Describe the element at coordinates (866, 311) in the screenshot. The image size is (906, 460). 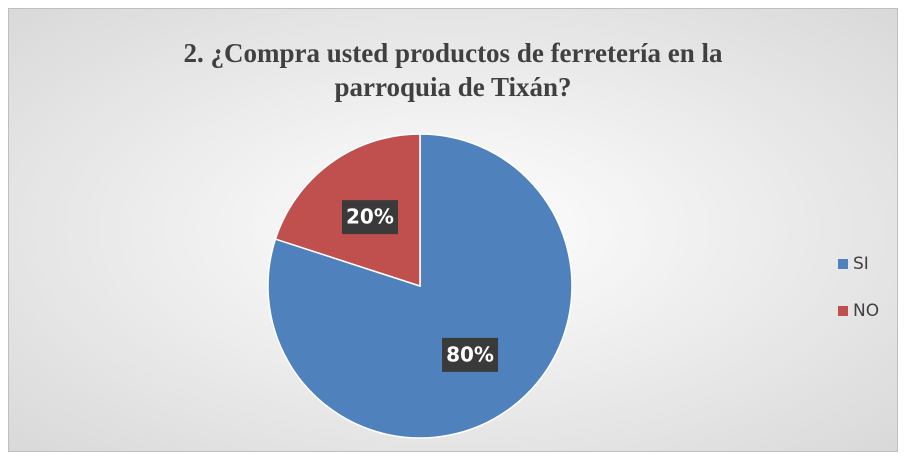
I see `legend-label: NO` at that location.